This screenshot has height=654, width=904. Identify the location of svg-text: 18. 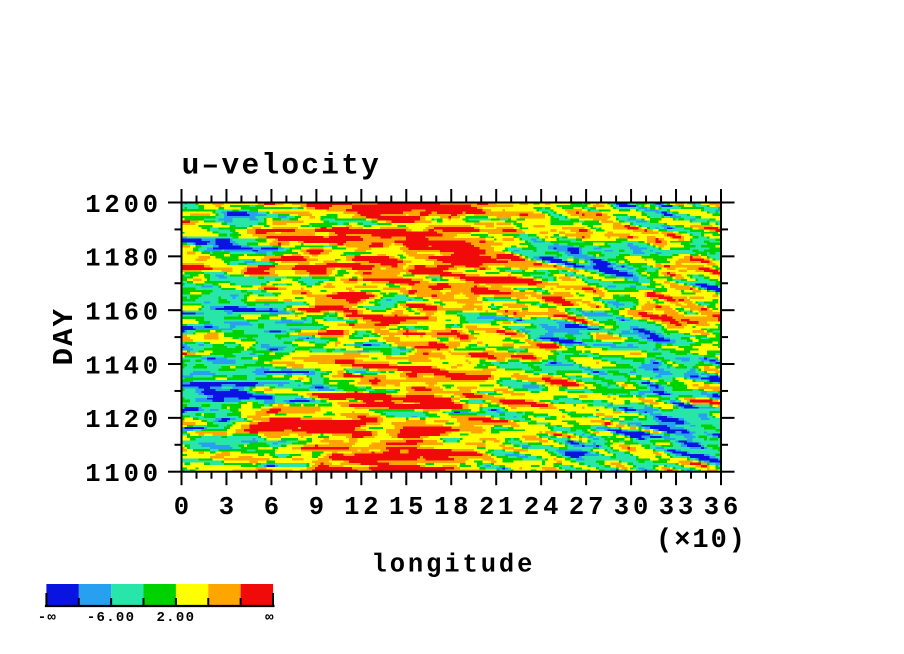
(453, 507).